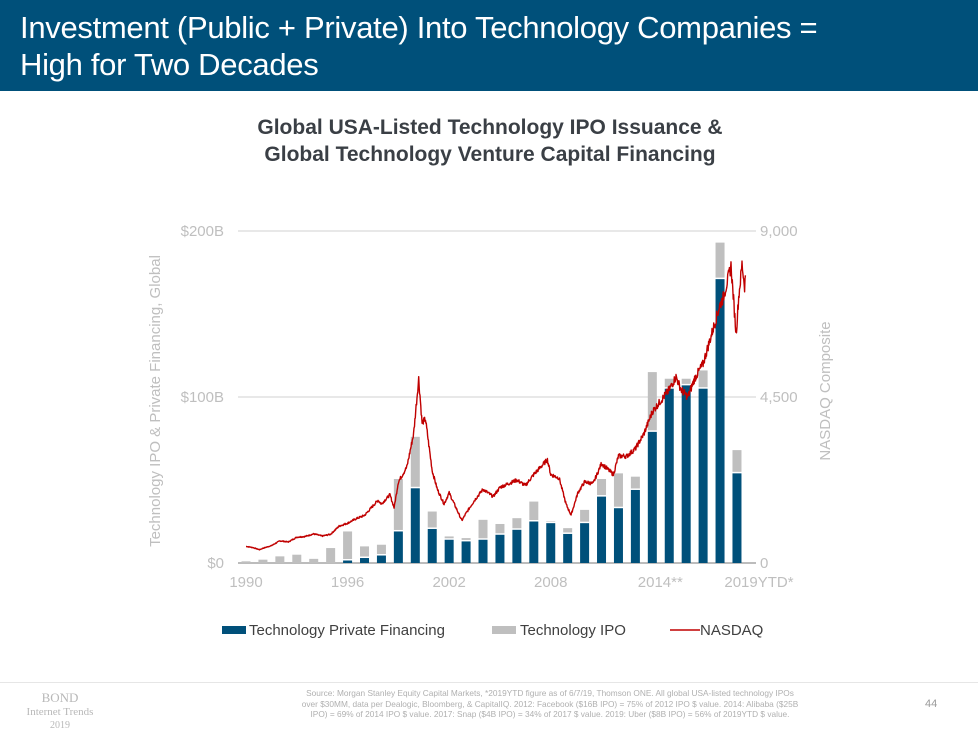 The width and height of the screenshot is (978, 733). What do you see at coordinates (825, 390) in the screenshot?
I see `right-axis-title: NASDAQ Composite` at bounding box center [825, 390].